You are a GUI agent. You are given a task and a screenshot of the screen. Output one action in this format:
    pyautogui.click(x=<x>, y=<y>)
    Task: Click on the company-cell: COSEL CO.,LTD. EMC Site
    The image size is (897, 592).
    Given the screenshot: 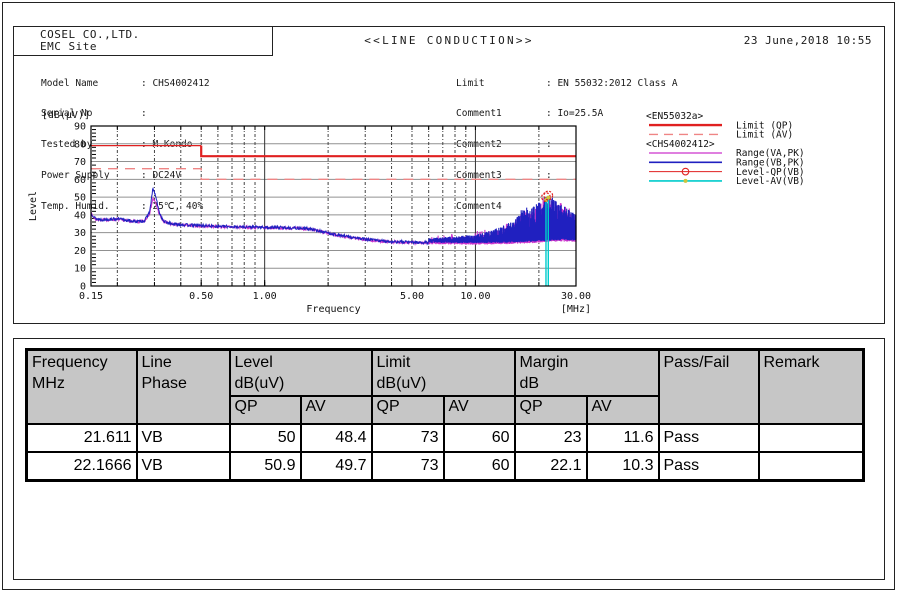 What is the action you would take?
    pyautogui.click(x=143, y=41)
    